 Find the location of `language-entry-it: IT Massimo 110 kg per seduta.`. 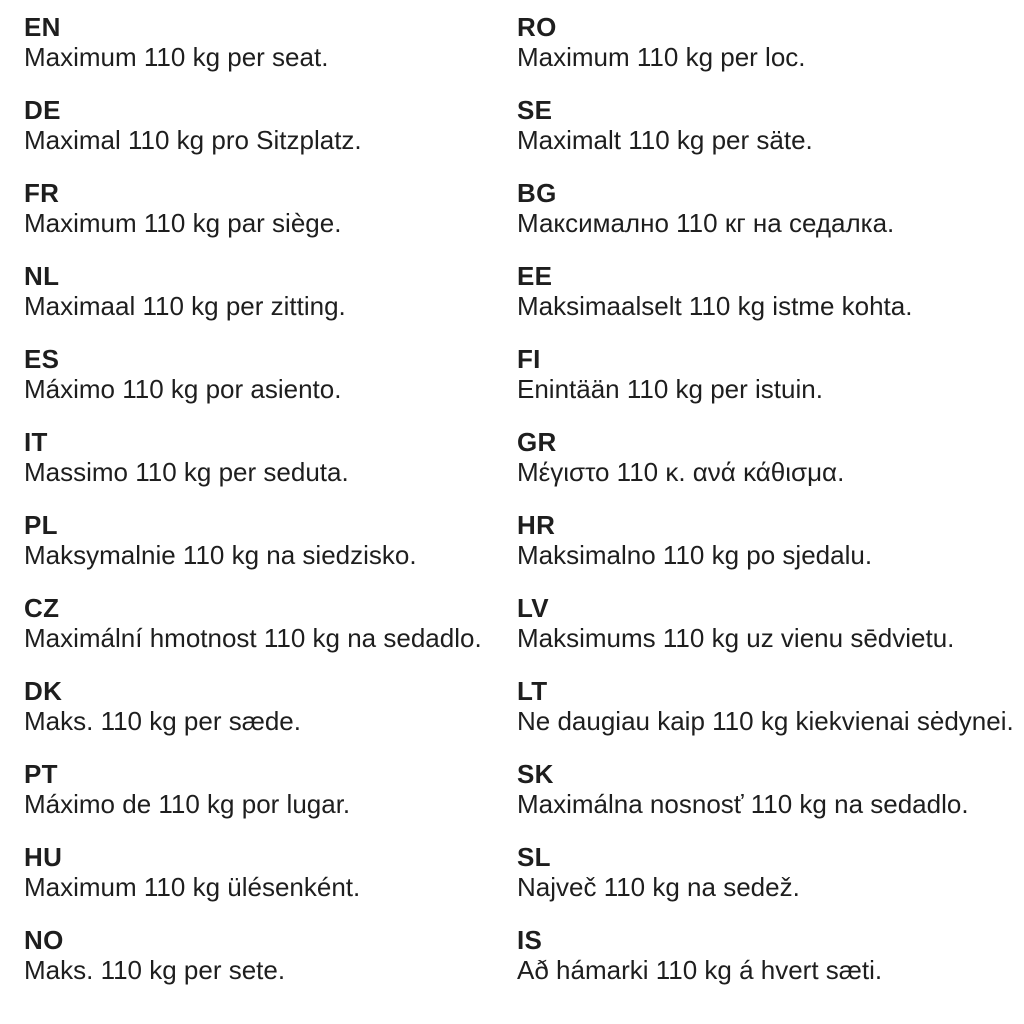

language-entry-it: IT Massimo 110 kg per seduta. is located at coordinates (270, 457).